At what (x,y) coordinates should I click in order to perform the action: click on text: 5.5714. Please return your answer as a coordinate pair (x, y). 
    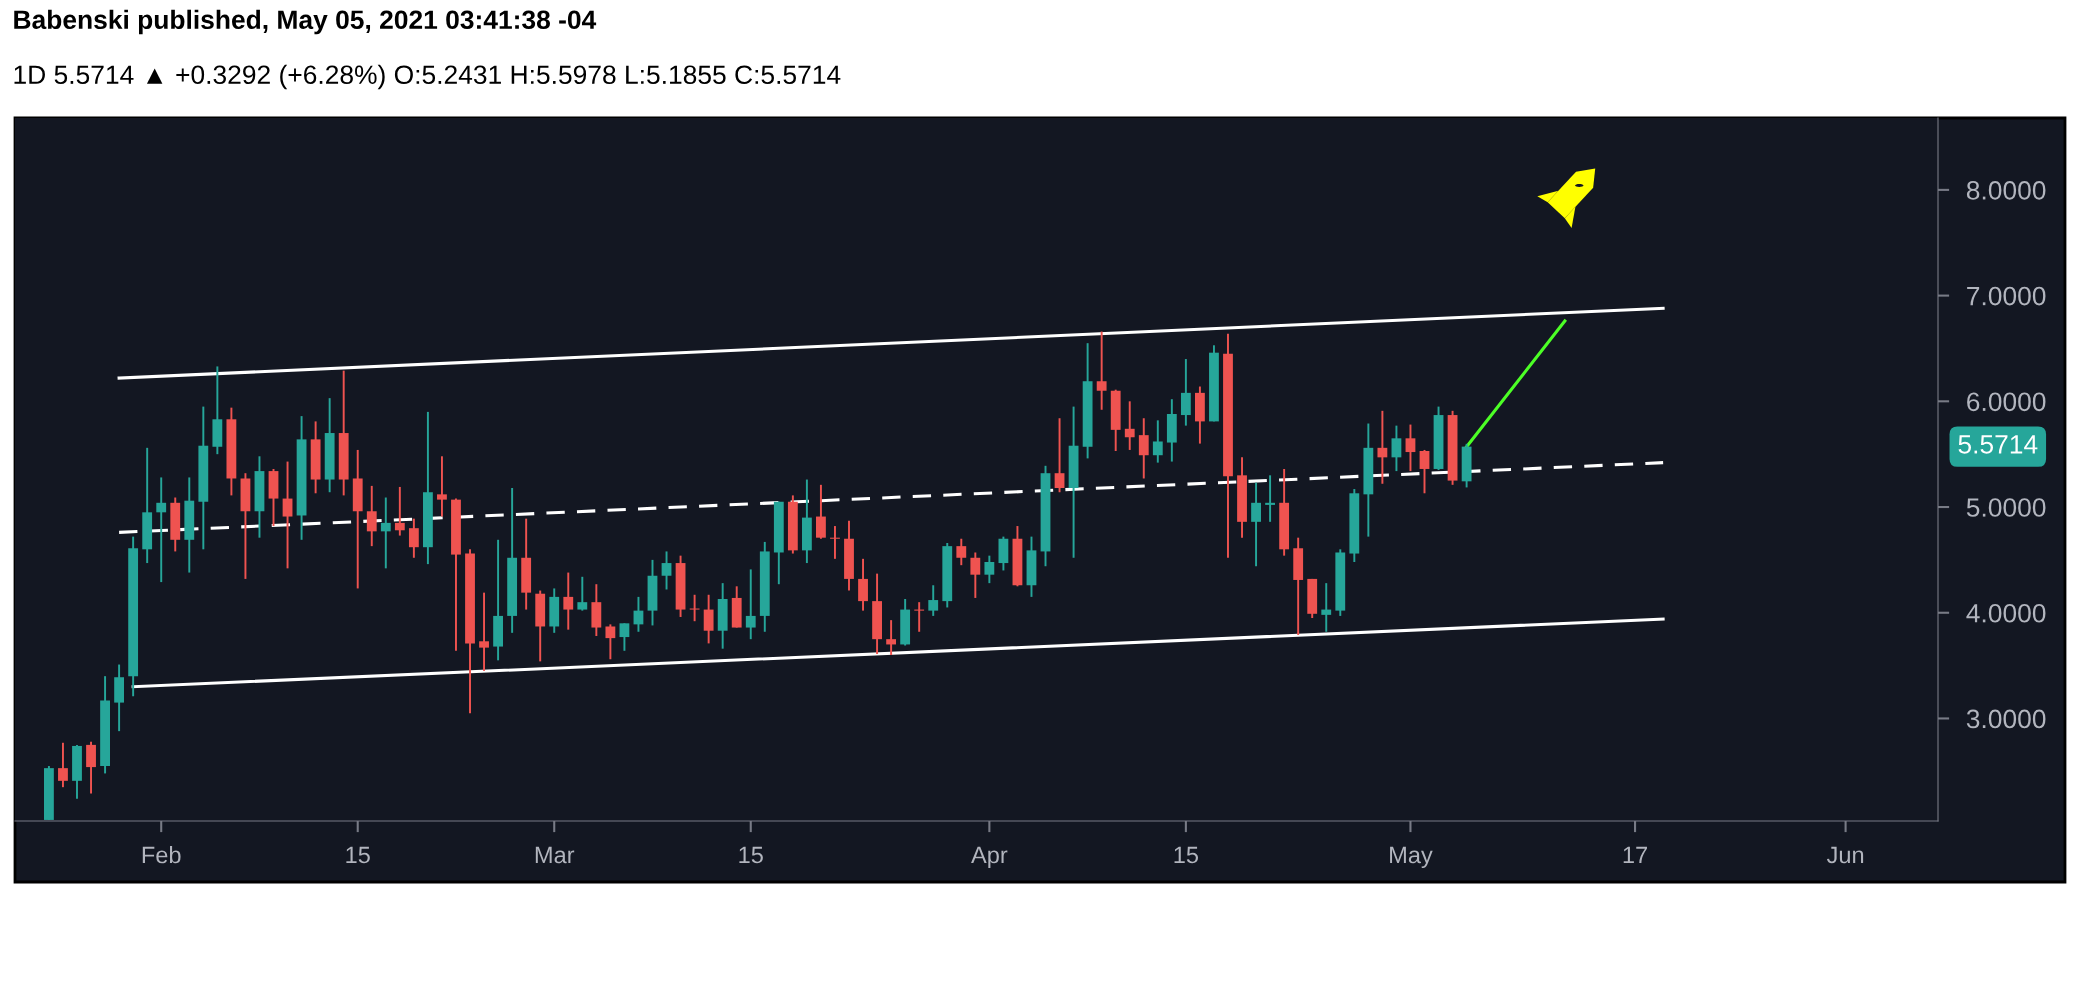
    Looking at the image, I should click on (1998, 444).